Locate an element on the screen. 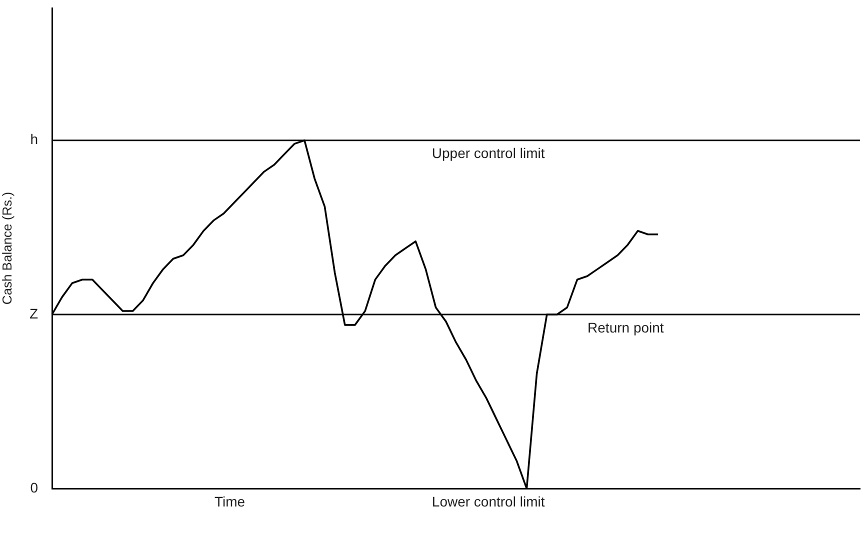 The image size is (863, 537). y-axis-title: Cash Balance (Rs.) is located at coordinates (7, 248).